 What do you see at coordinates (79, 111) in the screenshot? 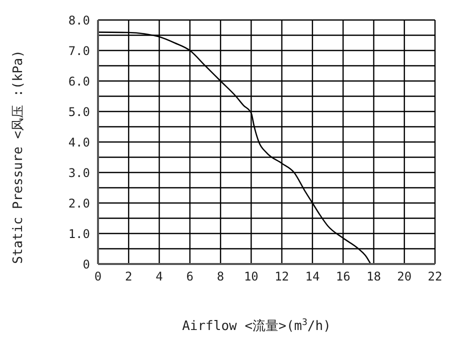
I see `y-tick-label: 5.0` at bounding box center [79, 111].